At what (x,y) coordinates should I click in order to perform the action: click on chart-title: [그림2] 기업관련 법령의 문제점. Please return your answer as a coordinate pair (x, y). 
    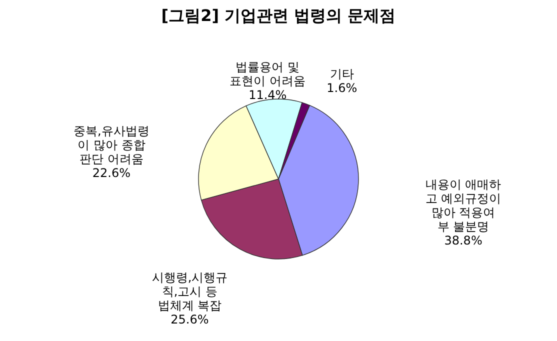
    Looking at the image, I should click on (278, 15).